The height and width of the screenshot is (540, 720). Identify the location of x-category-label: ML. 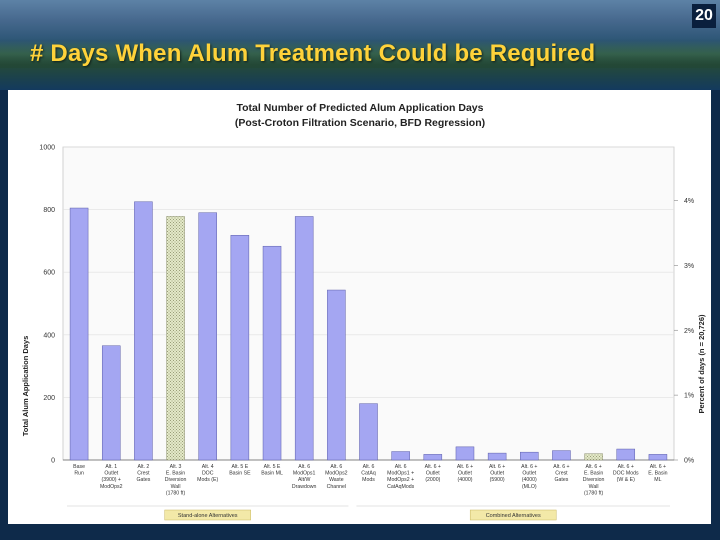
(657, 480).